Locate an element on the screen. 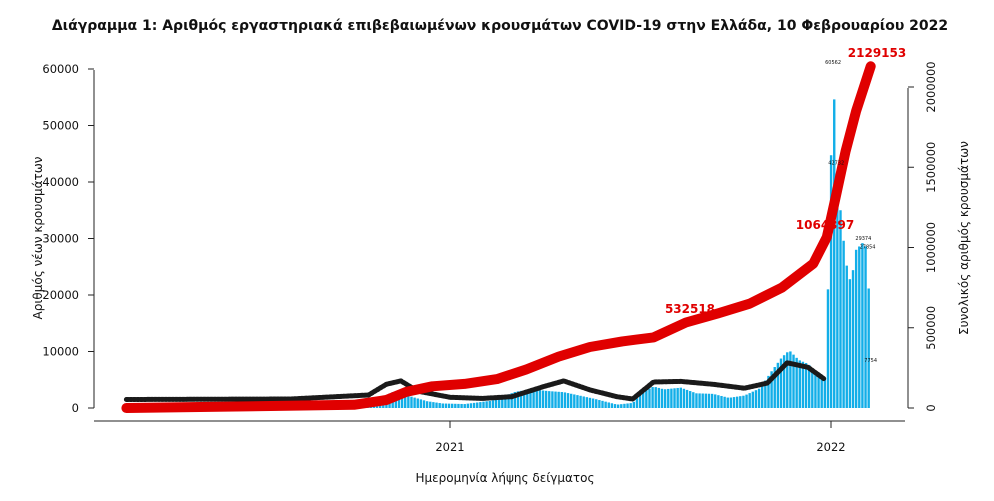 This screenshot has height=501, width=994. y2-axis-label: Συνολικός αριθμός κρουσμάτων is located at coordinates (964, 238).